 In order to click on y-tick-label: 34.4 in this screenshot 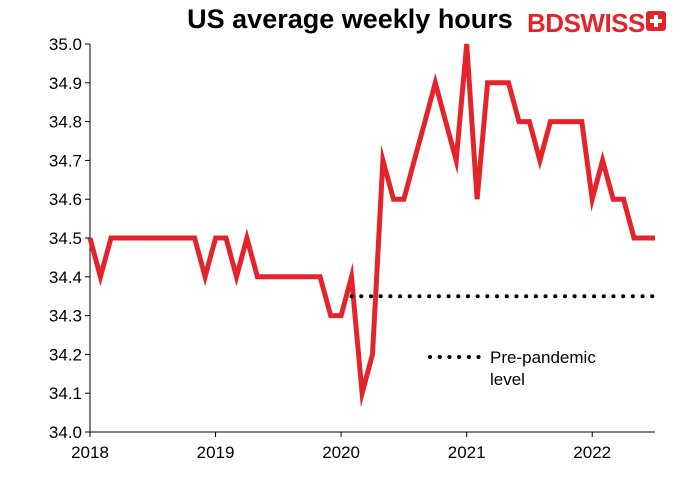, I will do `click(65, 277)`.